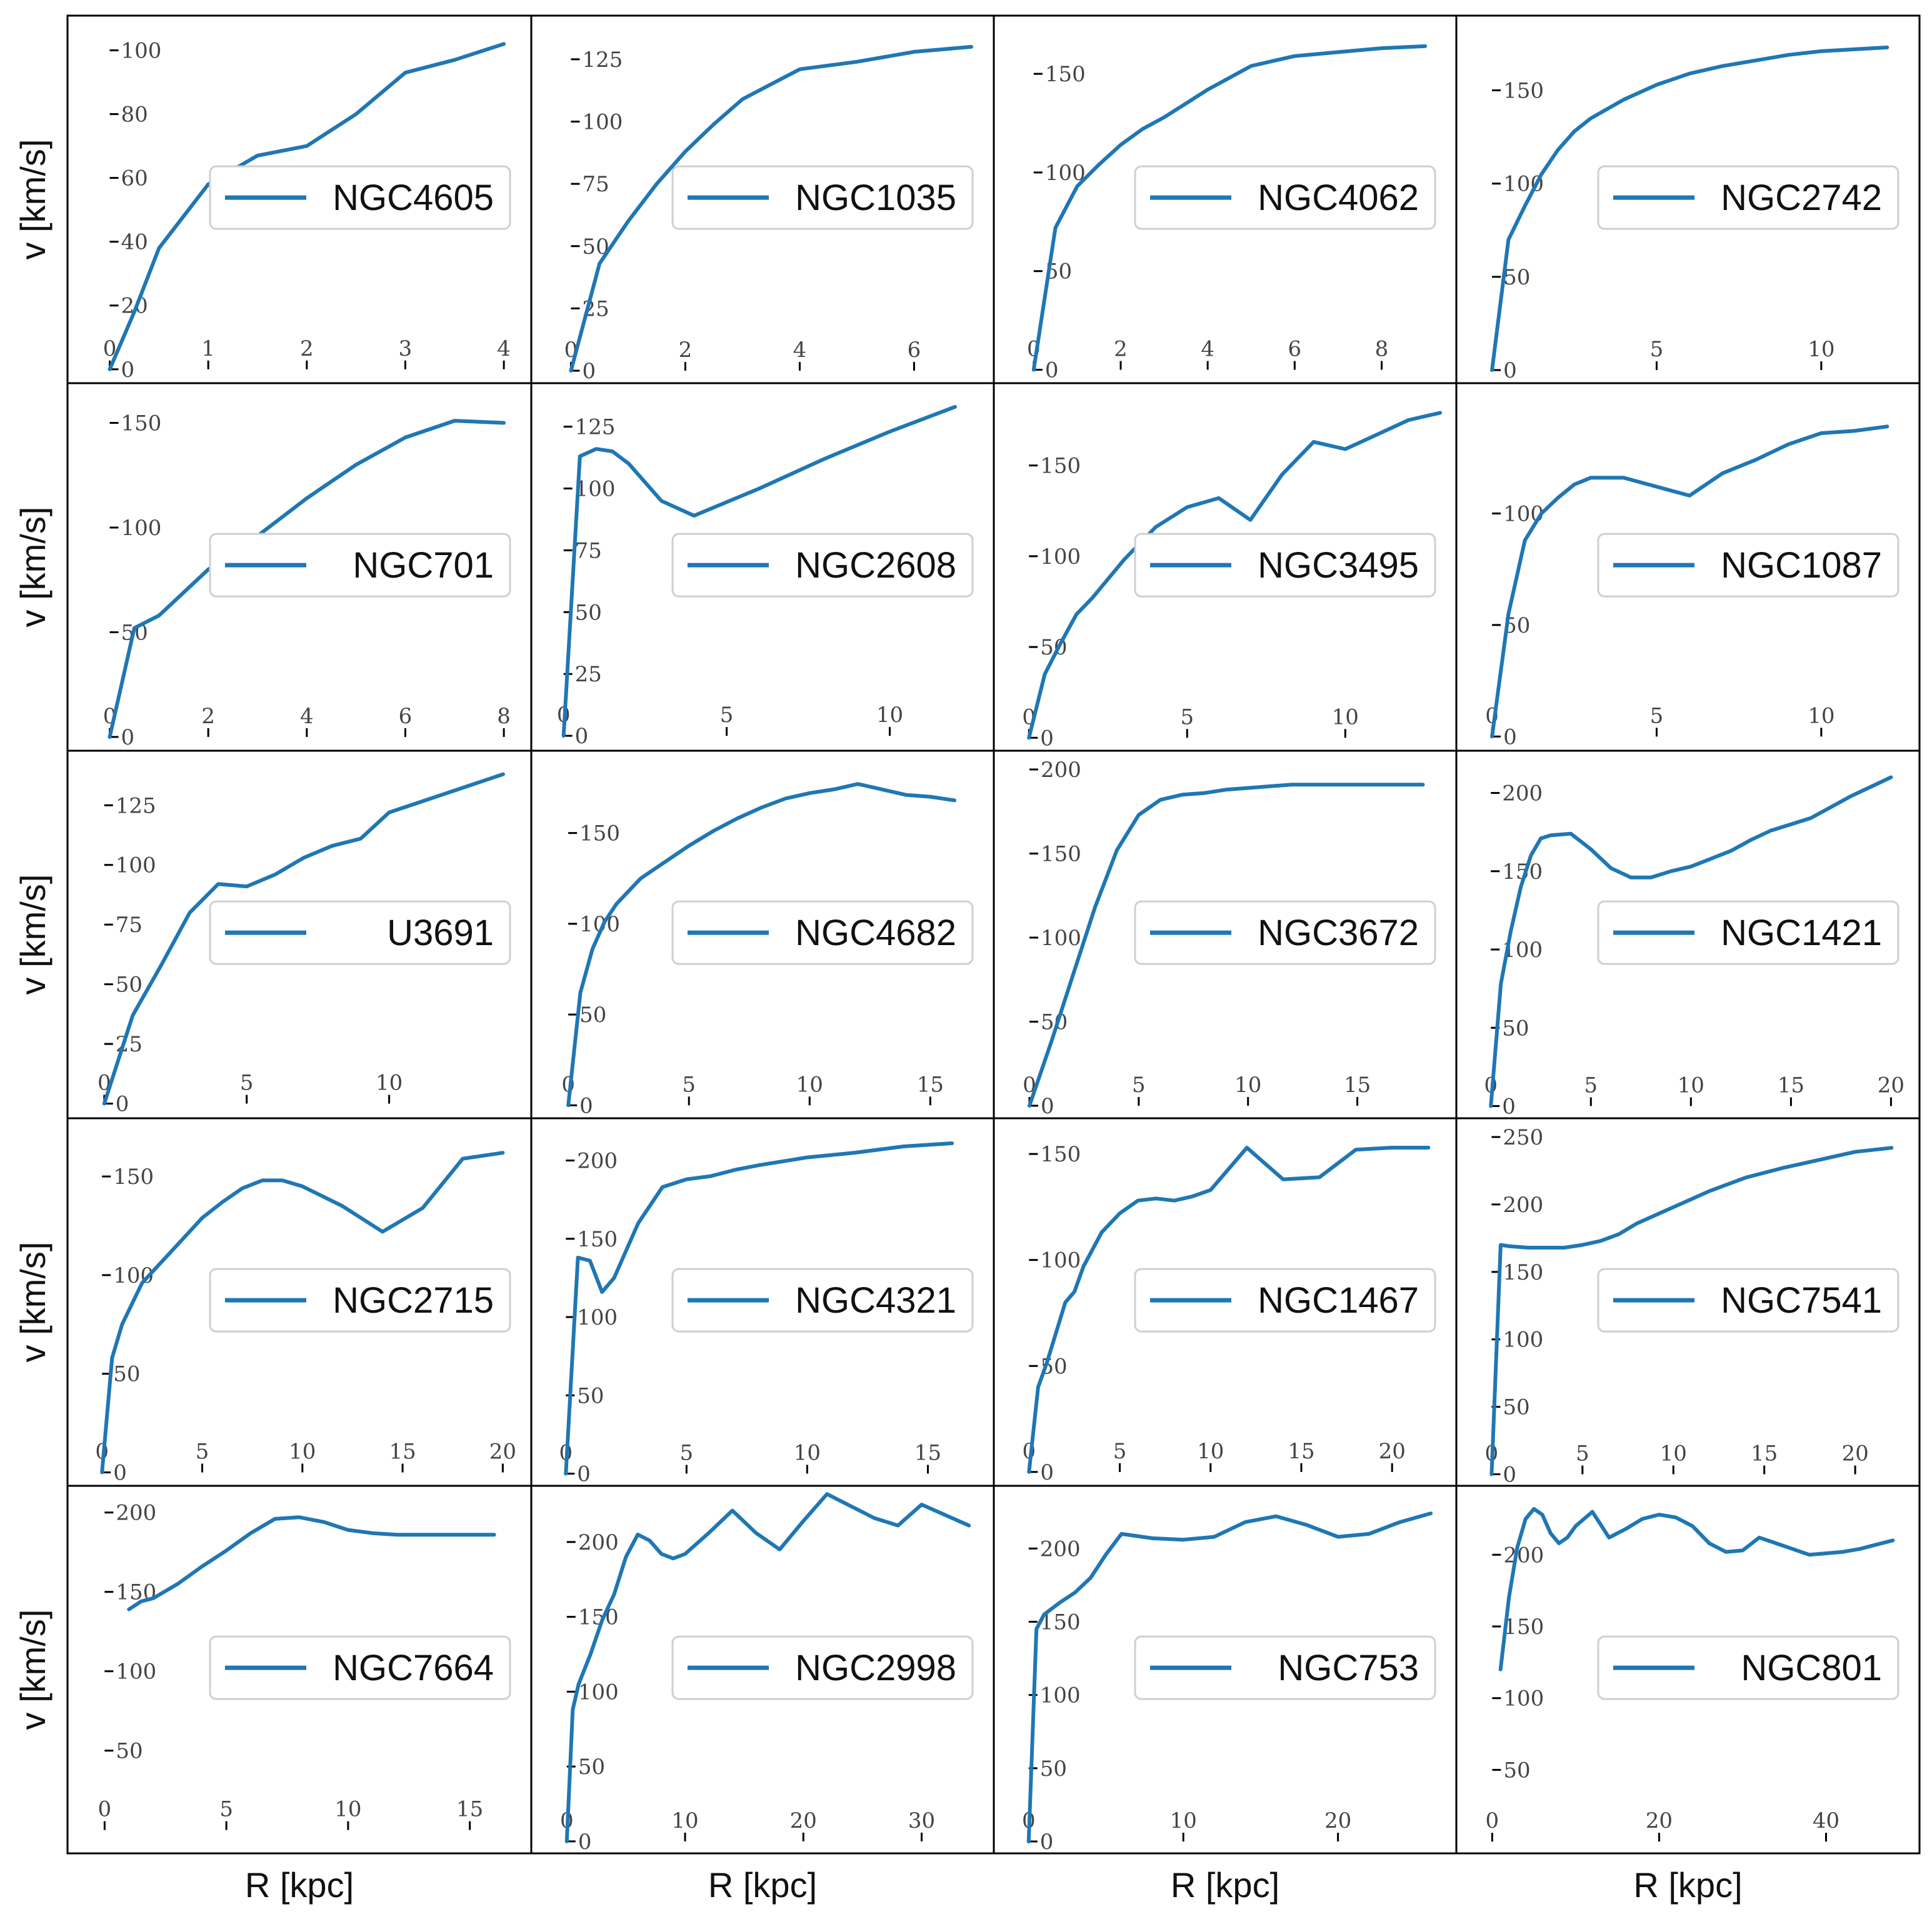 The height and width of the screenshot is (1919, 1932). What do you see at coordinates (921, 1820) in the screenshot?
I see `x-tick-label: 30` at bounding box center [921, 1820].